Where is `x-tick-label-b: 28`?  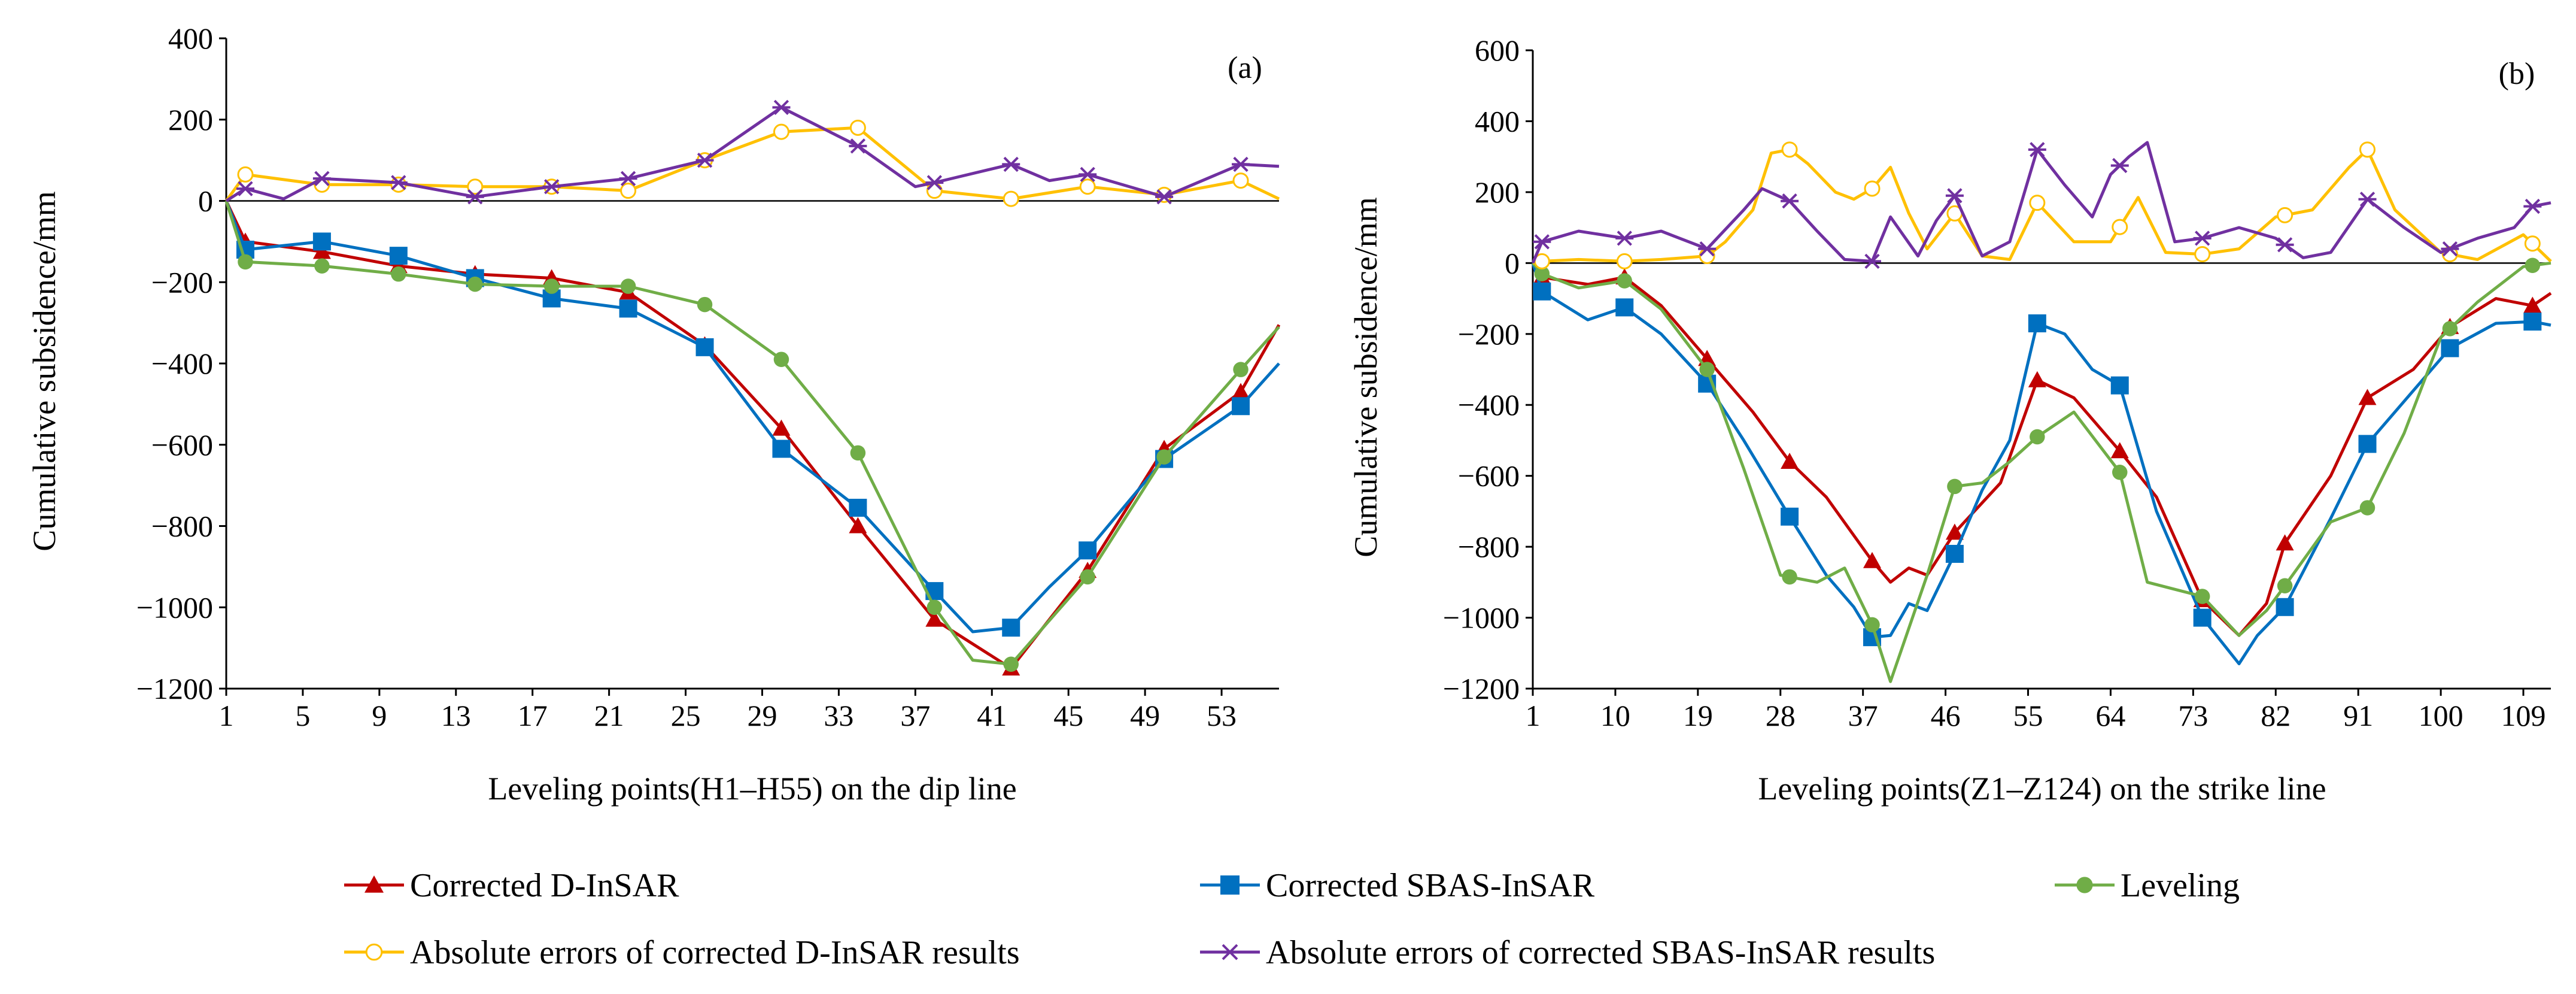
x-tick-label-b: 28 is located at coordinates (1781, 715).